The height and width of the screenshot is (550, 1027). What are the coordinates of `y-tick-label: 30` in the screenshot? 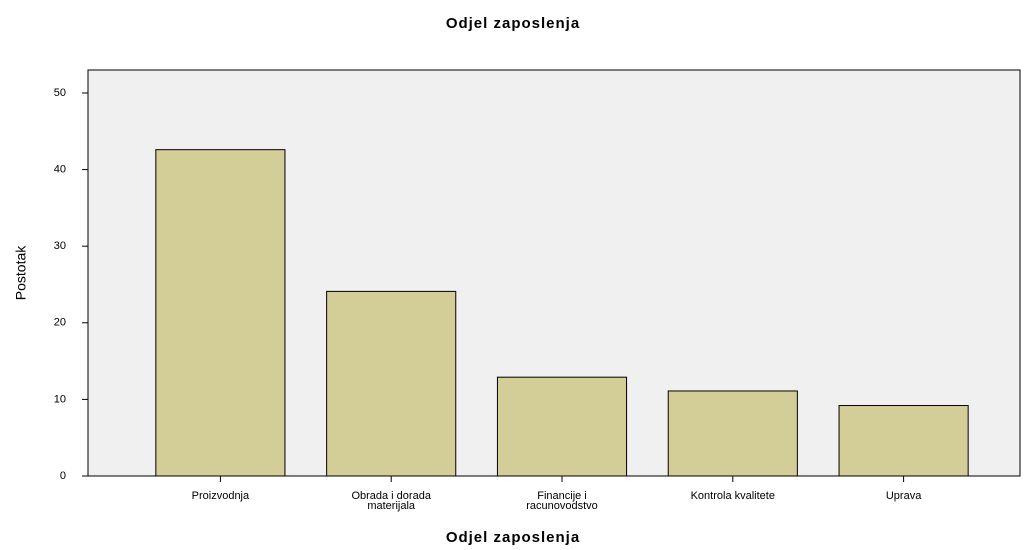 It's located at (60, 246).